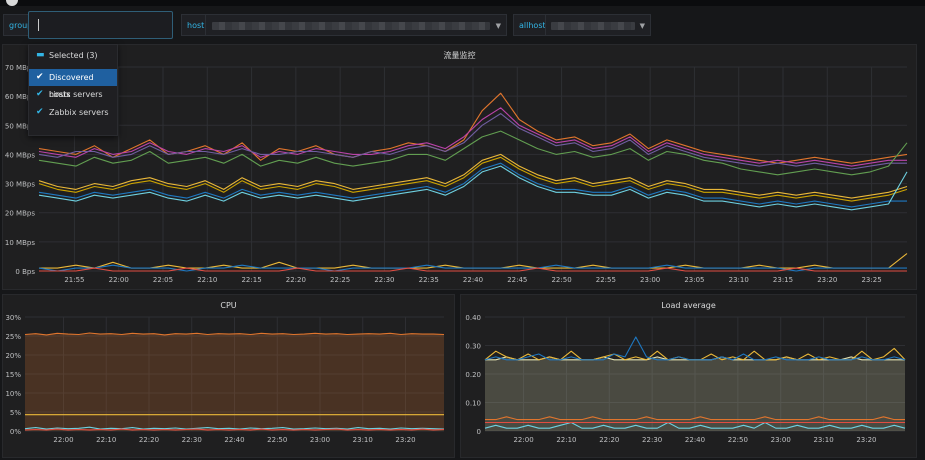 Image resolution: width=925 pixels, height=460 pixels. I want to click on template-variables-bar: group host ▼ allhost ▼, so click(462, 25).